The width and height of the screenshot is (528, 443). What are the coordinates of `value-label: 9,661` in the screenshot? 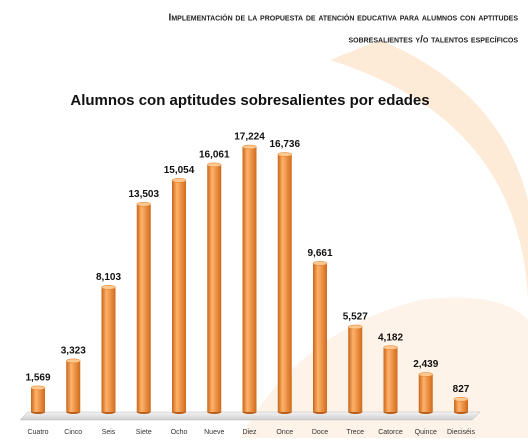 It's located at (319, 253).